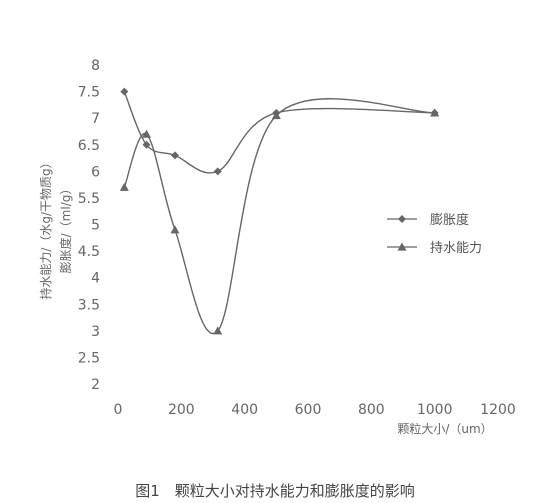 This screenshot has width=550, height=503. What do you see at coordinates (435, 410) in the screenshot?
I see `x-tick-label: 1000` at bounding box center [435, 410].